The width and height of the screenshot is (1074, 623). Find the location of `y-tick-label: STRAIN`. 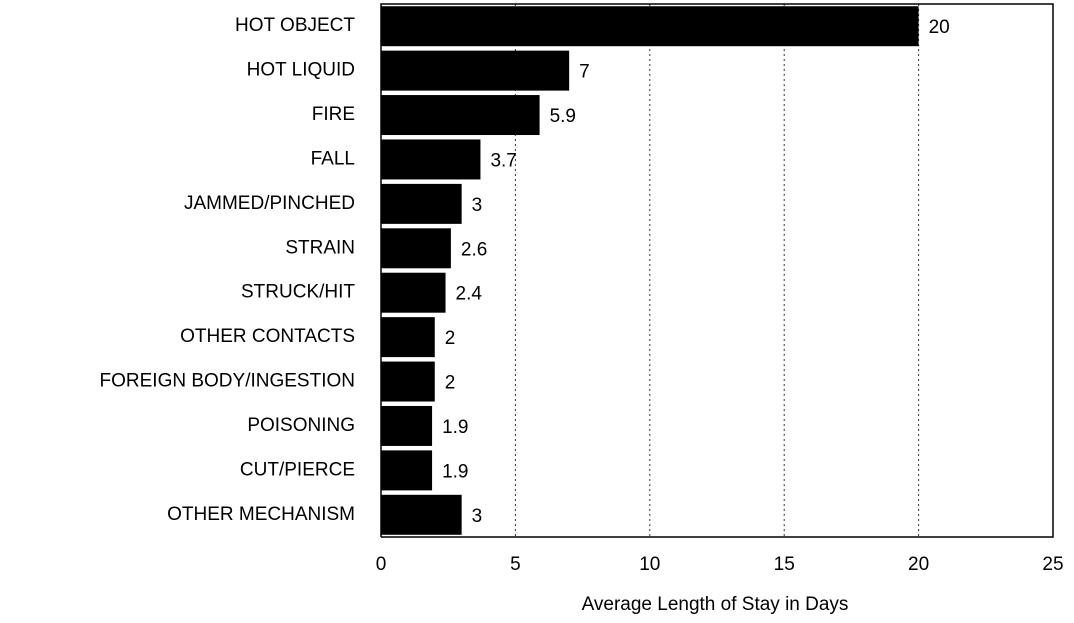

y-tick-label: STRAIN is located at coordinates (320, 247).